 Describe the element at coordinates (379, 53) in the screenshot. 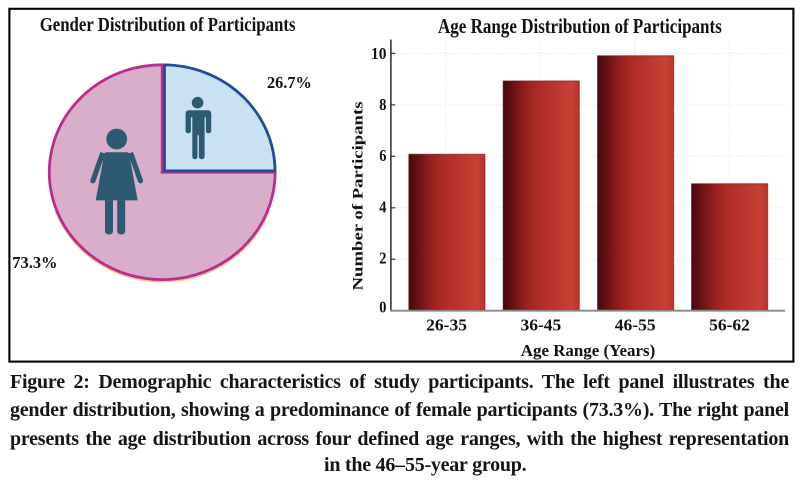

I see `svg-text: 10` at that location.